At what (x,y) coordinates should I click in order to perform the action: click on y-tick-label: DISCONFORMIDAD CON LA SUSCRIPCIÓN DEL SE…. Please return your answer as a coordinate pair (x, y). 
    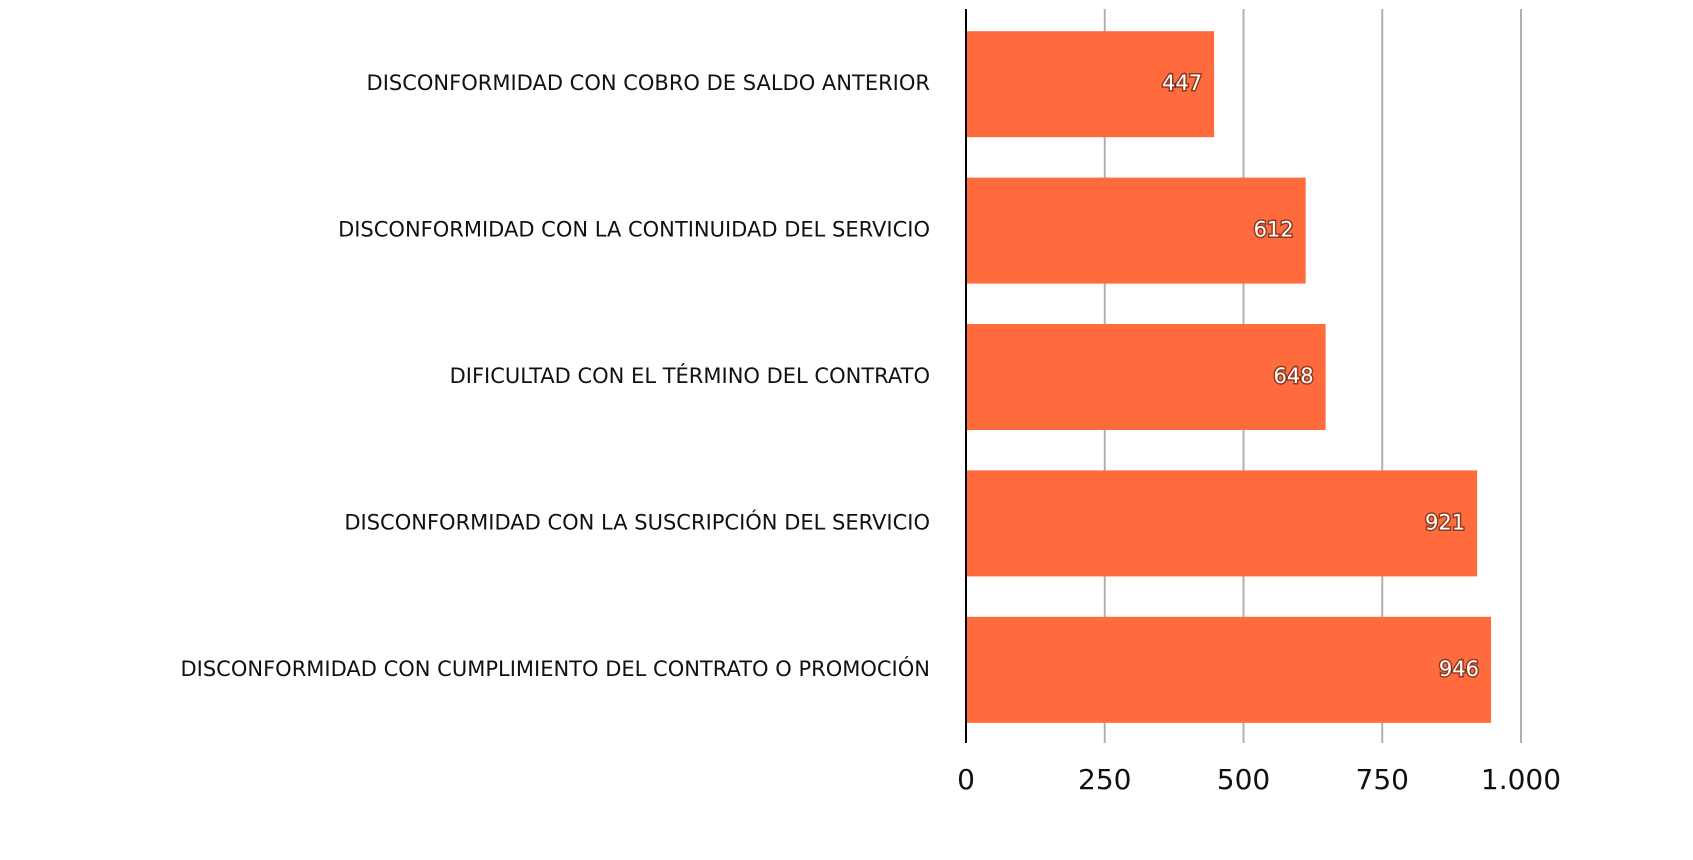
    Looking at the image, I should click on (637, 521).